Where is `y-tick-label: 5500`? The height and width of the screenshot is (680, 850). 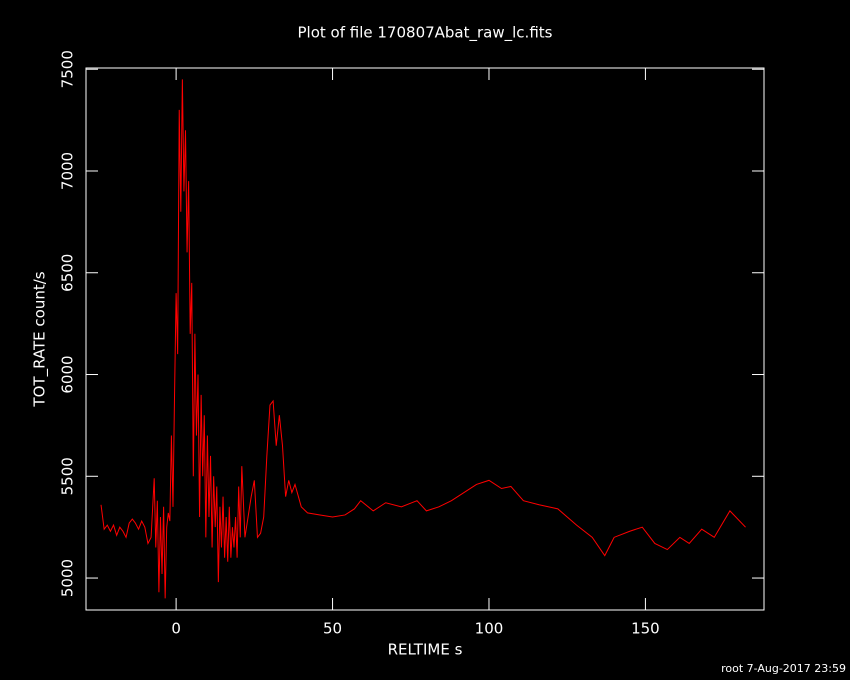 y-tick-label: 5500 is located at coordinates (68, 476).